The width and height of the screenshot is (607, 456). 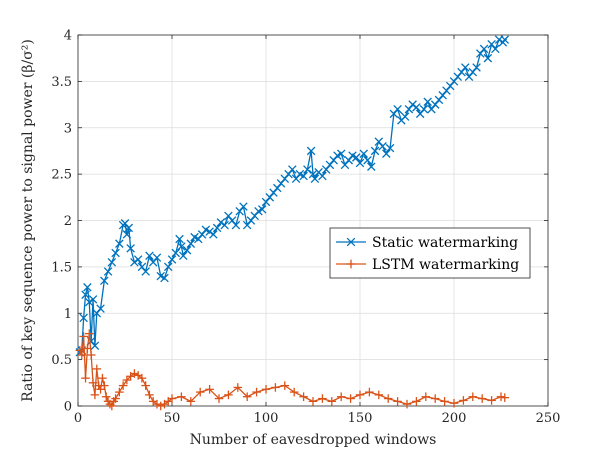 What do you see at coordinates (61, 175) in the screenshot?
I see `y-tick-label: 2.5` at bounding box center [61, 175].